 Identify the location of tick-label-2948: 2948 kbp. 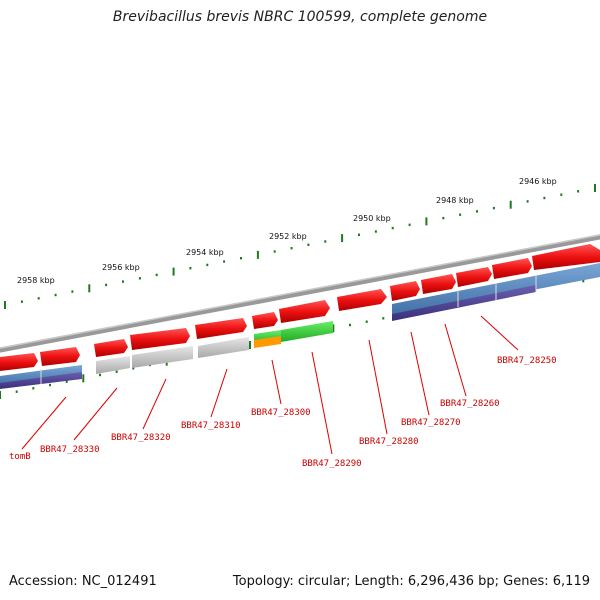
(455, 200).